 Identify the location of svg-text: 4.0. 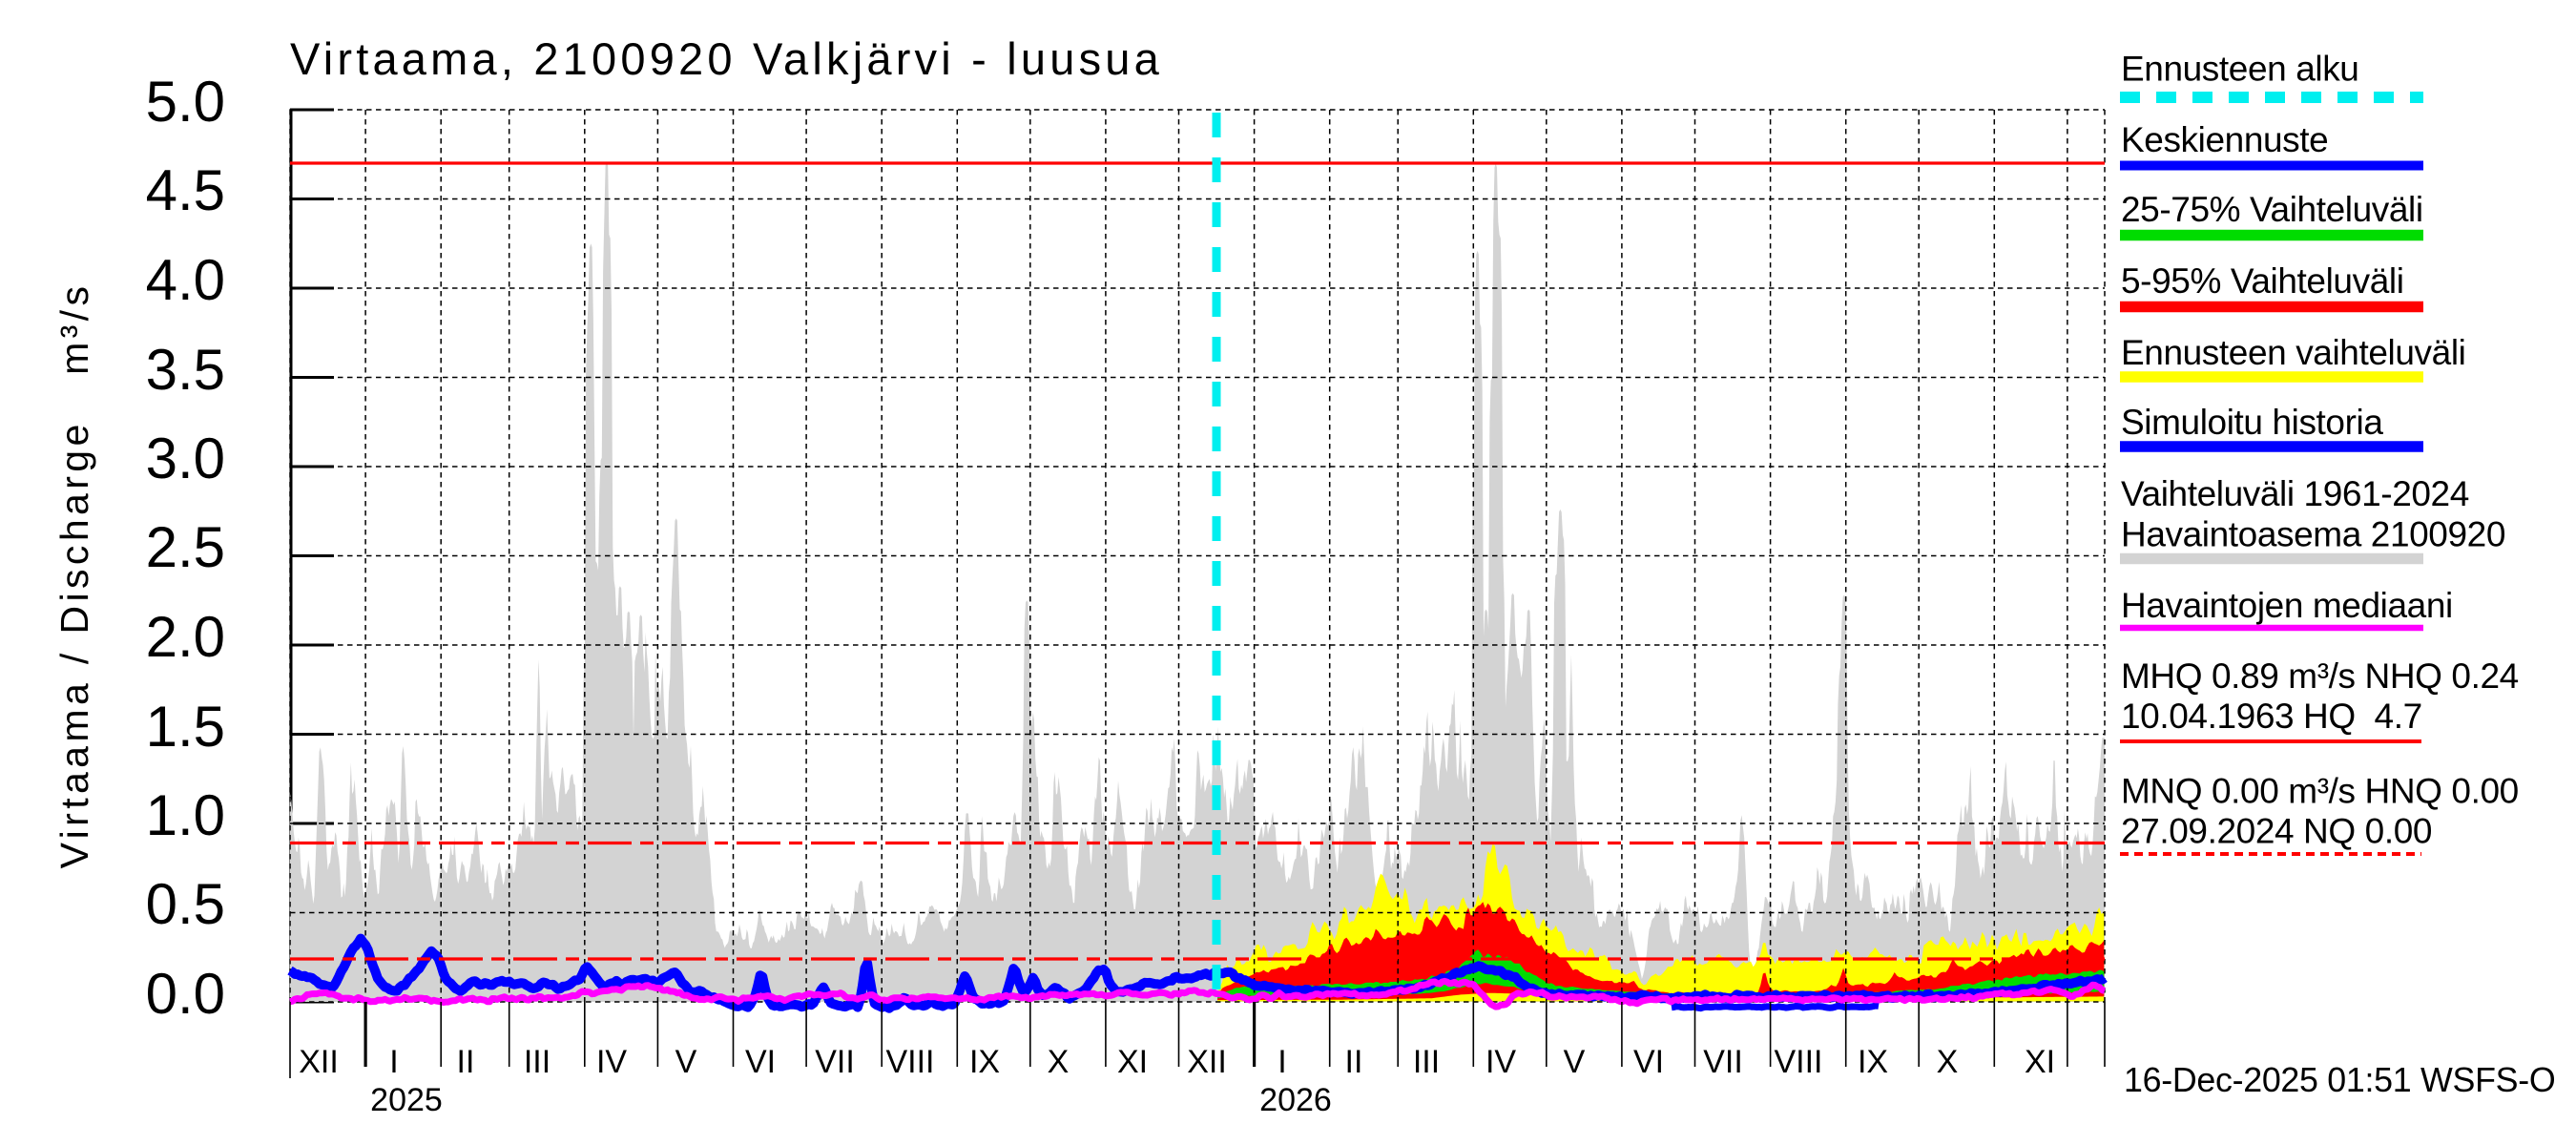
(185, 280).